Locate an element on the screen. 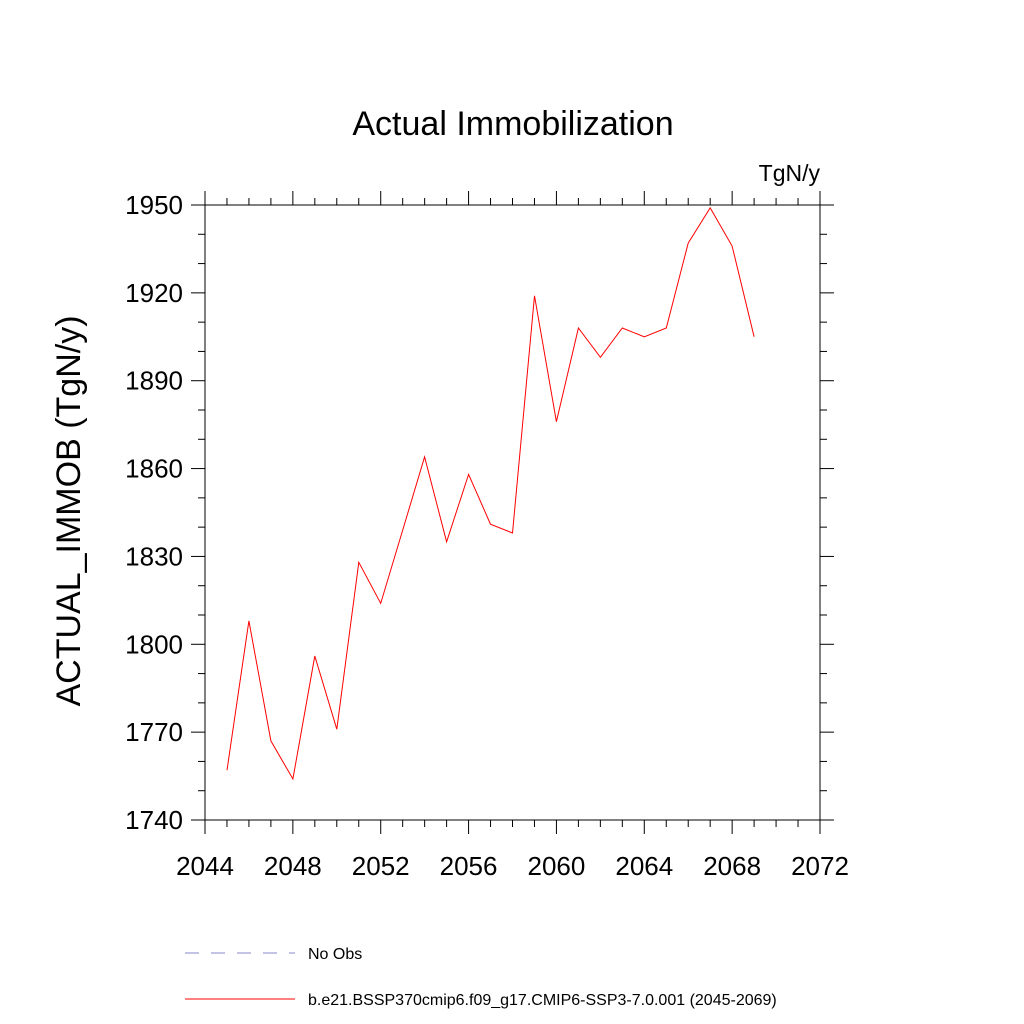  x-tick-label: 2052 is located at coordinates (381, 866).